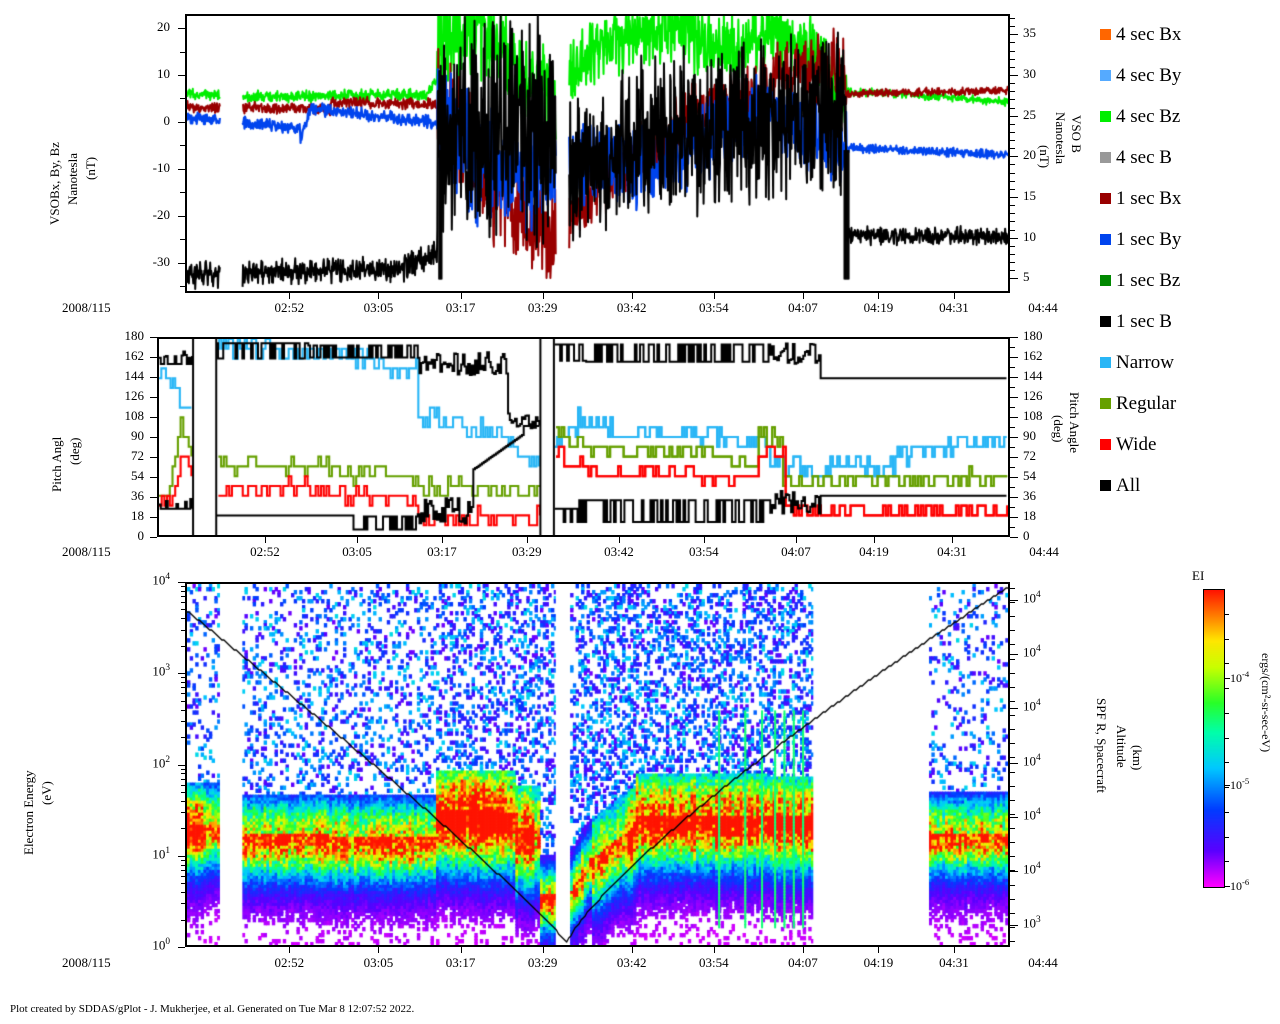 The width and height of the screenshot is (1280, 1024). Describe the element at coordinates (1190, 444) in the screenshot. I see `legend-item: Wide` at that location.